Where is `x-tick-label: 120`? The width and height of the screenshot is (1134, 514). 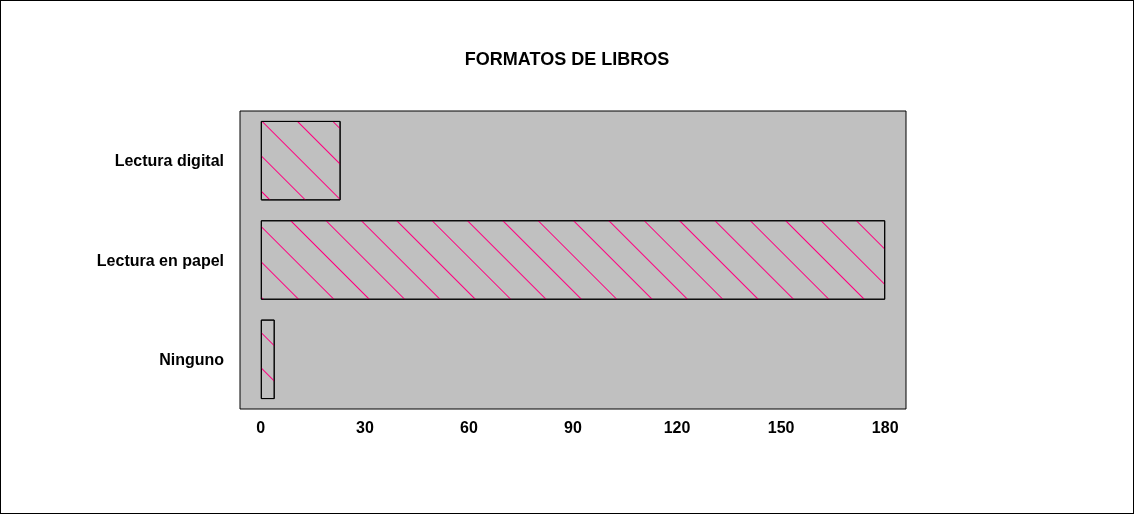 x-tick-label: 120 is located at coordinates (677, 427).